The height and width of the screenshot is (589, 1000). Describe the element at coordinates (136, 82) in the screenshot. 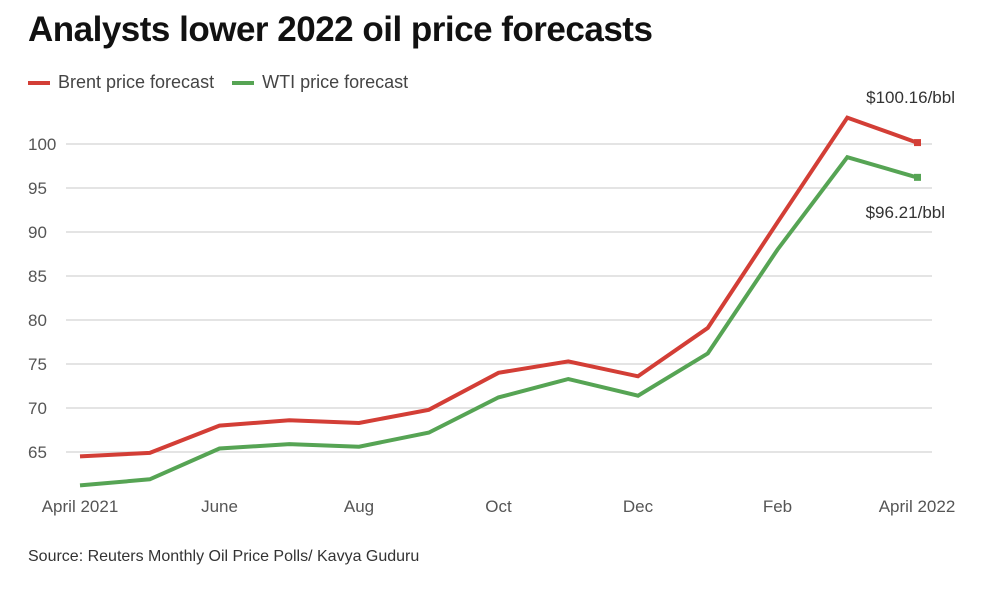

I see `legend-label-brent: Brent price forecast` at that location.